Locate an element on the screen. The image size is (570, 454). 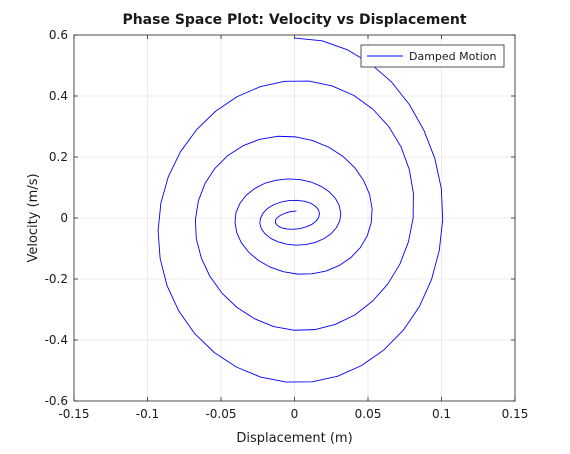
x-tick-label: 0 is located at coordinates (295, 414).